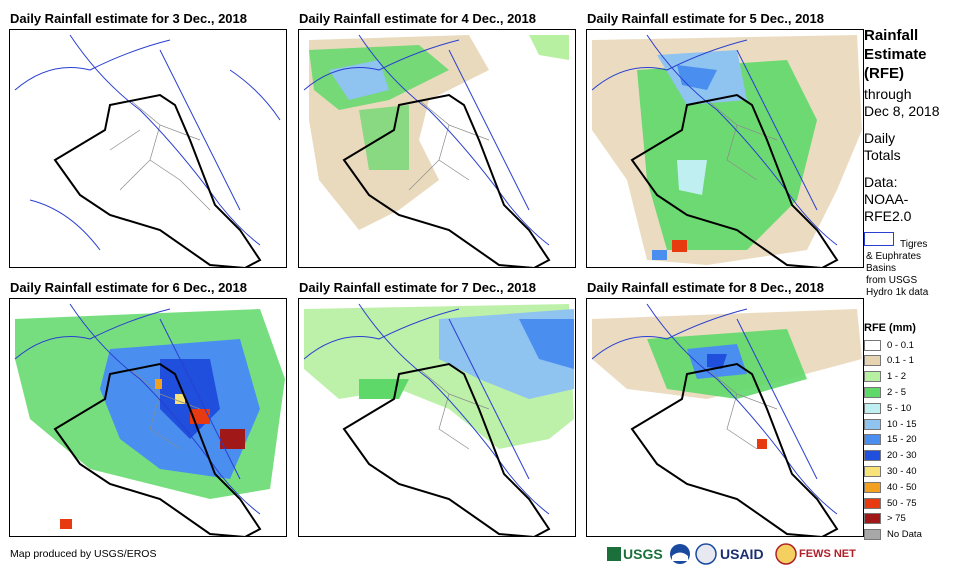 This screenshot has width=967, height=576. Describe the element at coordinates (897, 377) in the screenshot. I see `legend-label: 1 - 2` at that location.